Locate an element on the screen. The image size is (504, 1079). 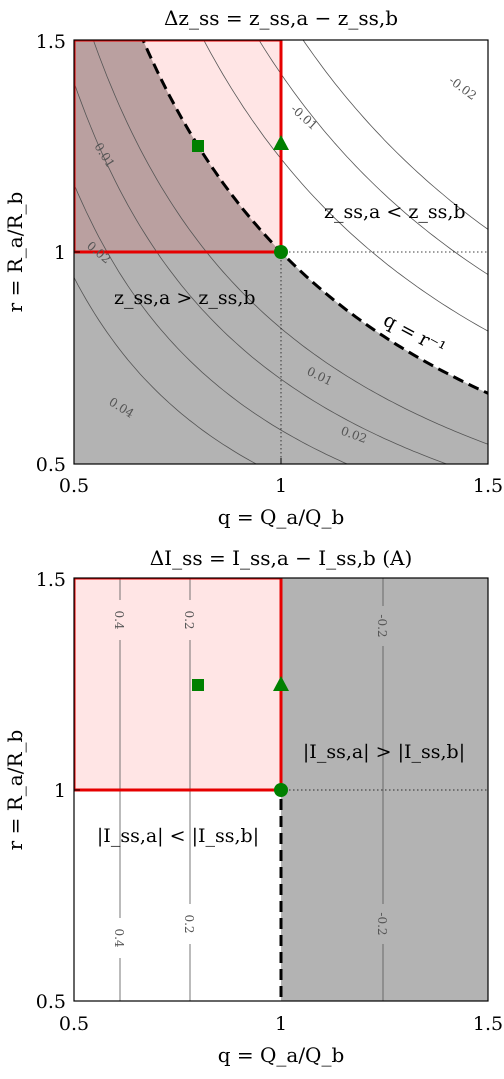
bottom-y-axis-label: r = R_a/R_b is located at coordinates (15, 790).